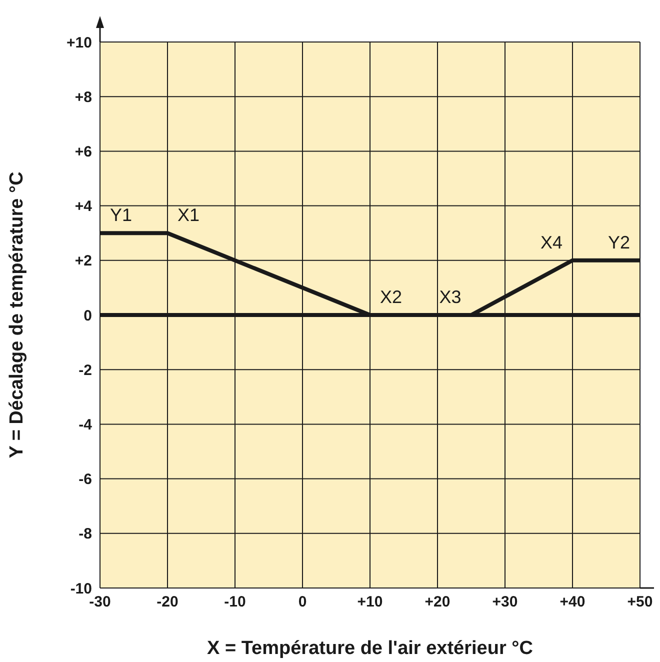  Describe the element at coordinates (437, 602) in the screenshot. I see `x-tick-label: +20` at that location.